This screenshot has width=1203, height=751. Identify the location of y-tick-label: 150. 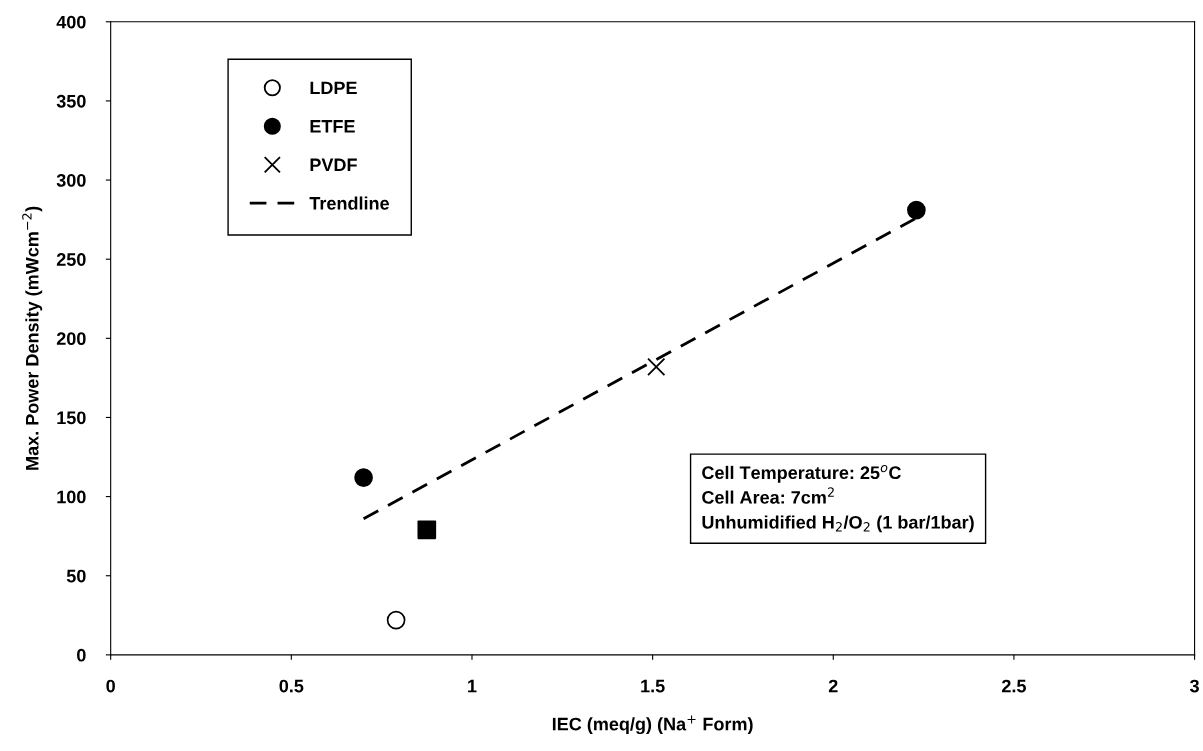
(71, 418).